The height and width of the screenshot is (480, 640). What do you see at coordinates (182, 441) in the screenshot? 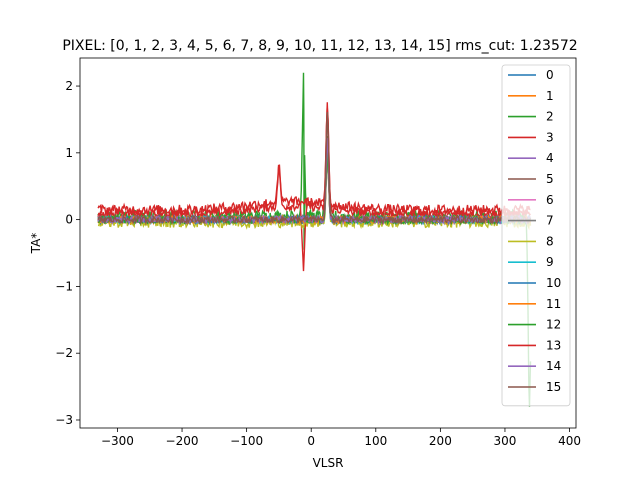
I see `x-tick-label: −200` at bounding box center [182, 441].